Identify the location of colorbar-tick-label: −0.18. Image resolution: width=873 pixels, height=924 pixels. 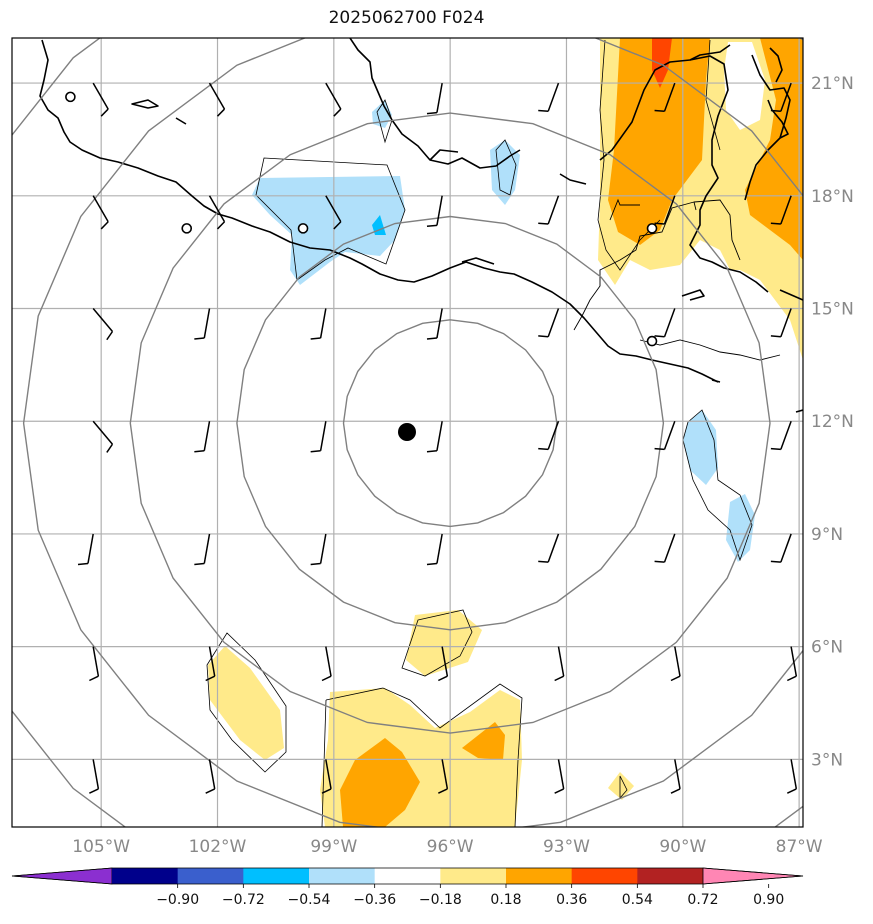
(440, 900).